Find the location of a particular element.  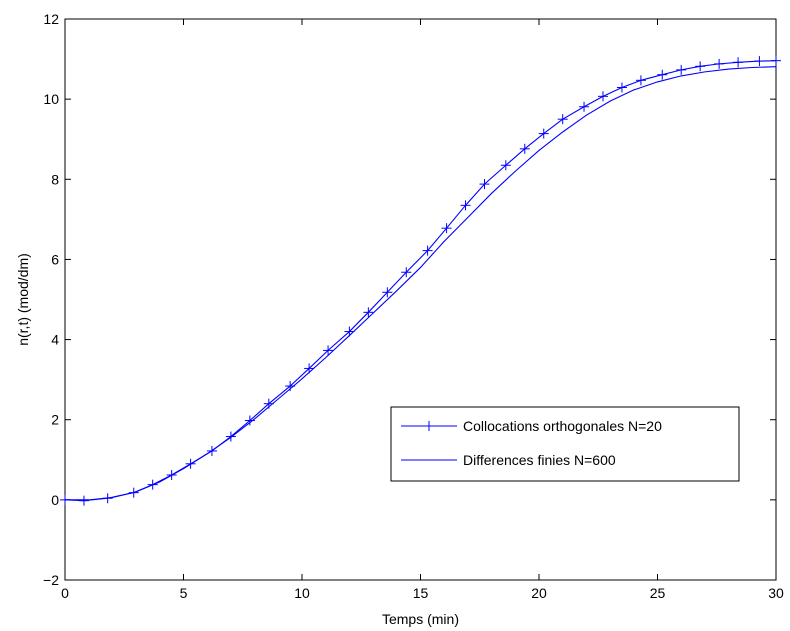

legend-entry: Differences finies N=600 is located at coordinates (508, 460).